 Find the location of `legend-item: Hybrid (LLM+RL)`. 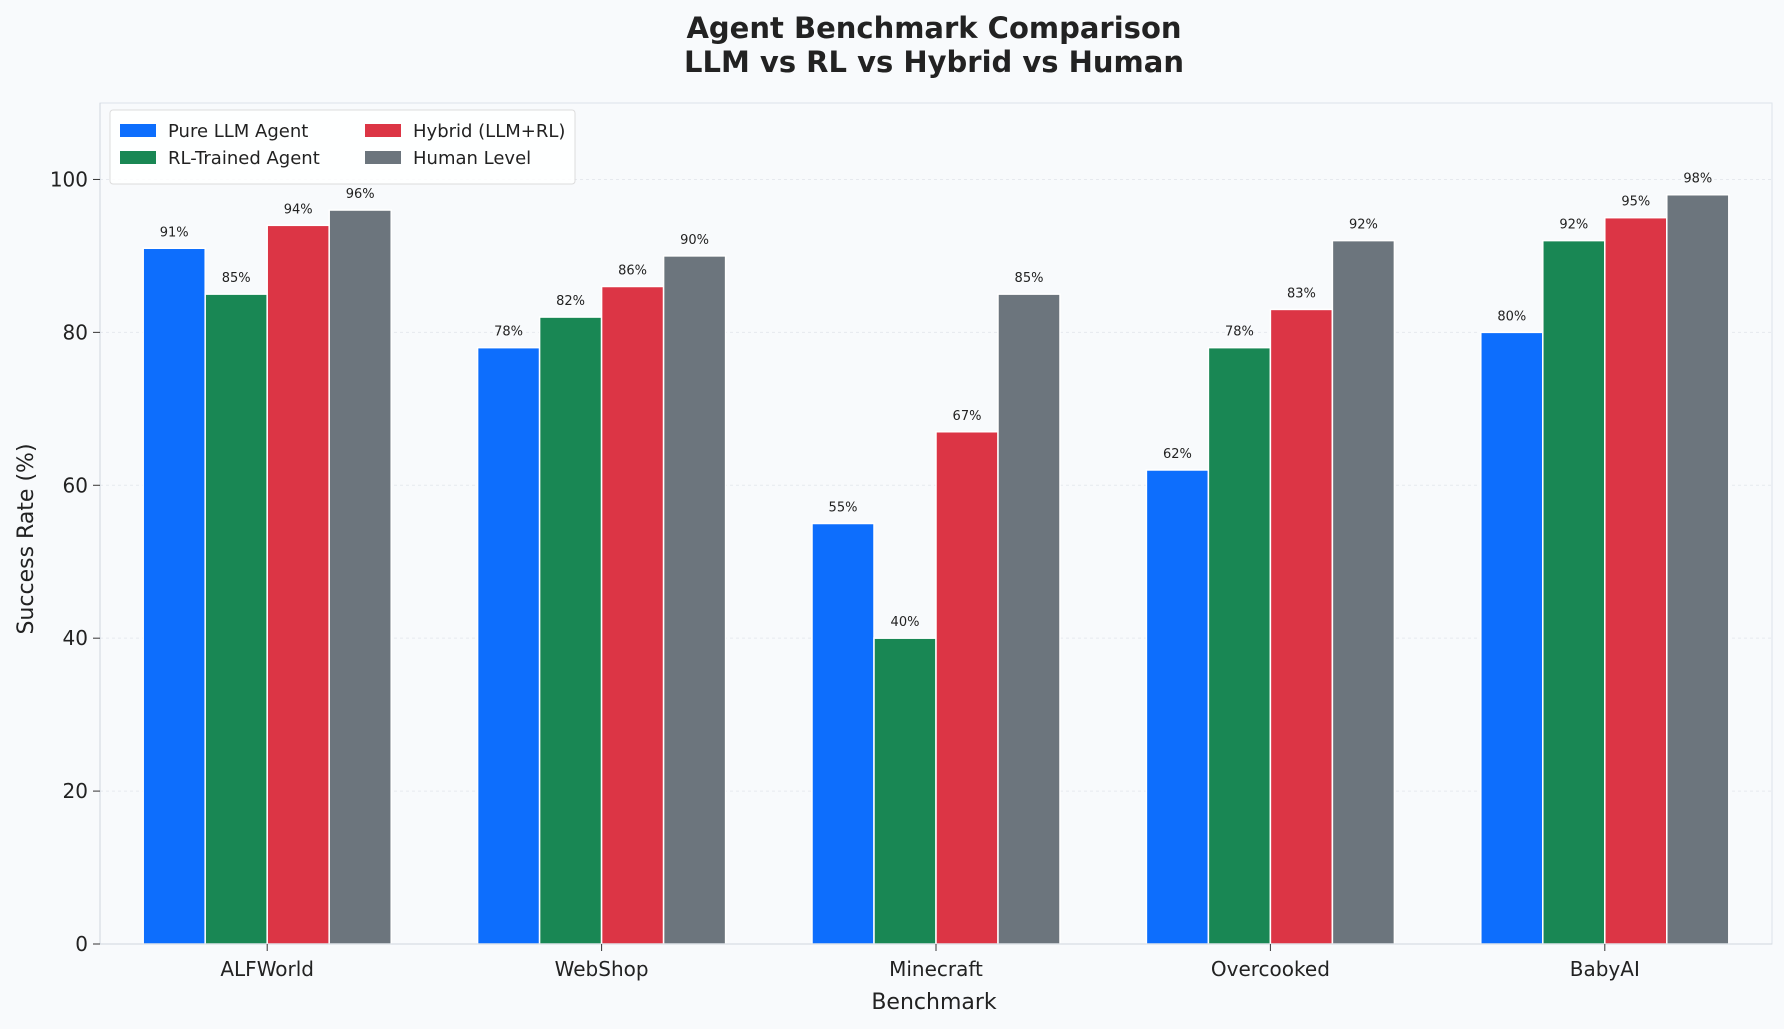

legend-item: Hybrid (LLM+RL) is located at coordinates (465, 131).